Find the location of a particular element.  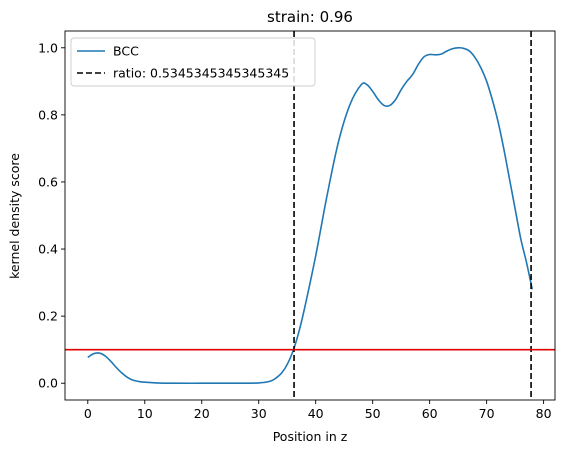

x-tick-label: 10 is located at coordinates (145, 413).